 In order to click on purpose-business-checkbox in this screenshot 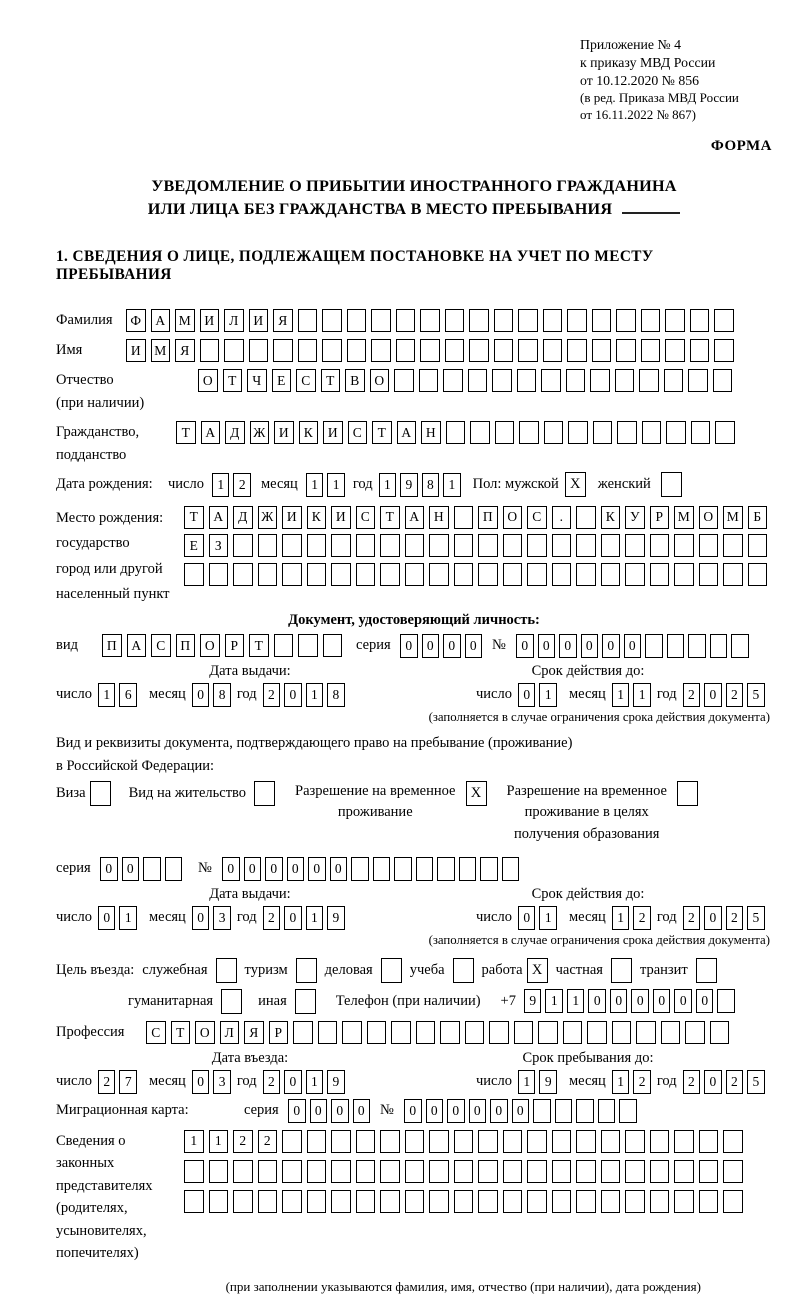, I will do `click(226, 970)`.